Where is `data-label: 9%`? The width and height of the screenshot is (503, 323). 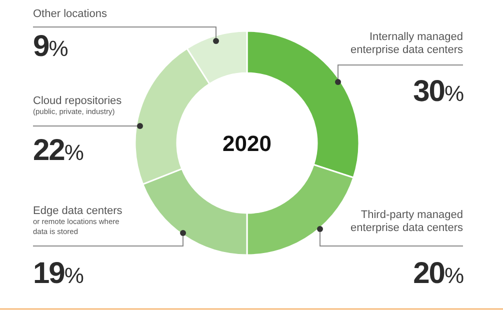 data-label: 9% is located at coordinates (50, 46).